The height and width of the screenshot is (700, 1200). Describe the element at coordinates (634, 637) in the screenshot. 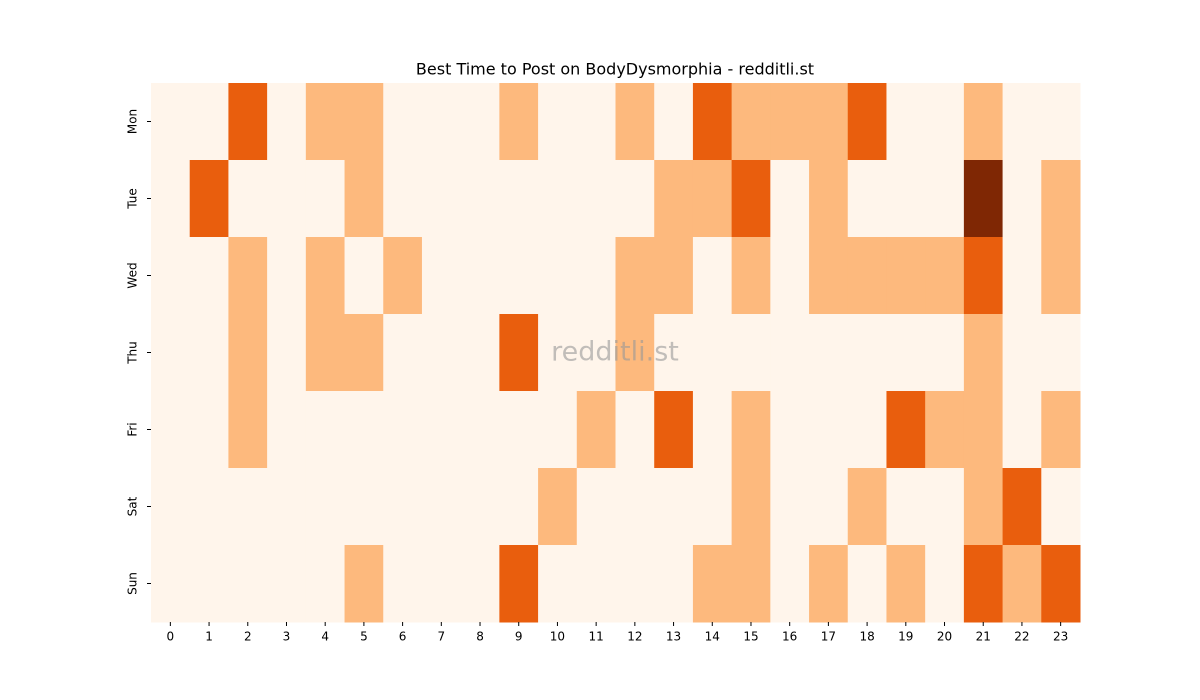

I see `x-tick-label: 12` at that location.